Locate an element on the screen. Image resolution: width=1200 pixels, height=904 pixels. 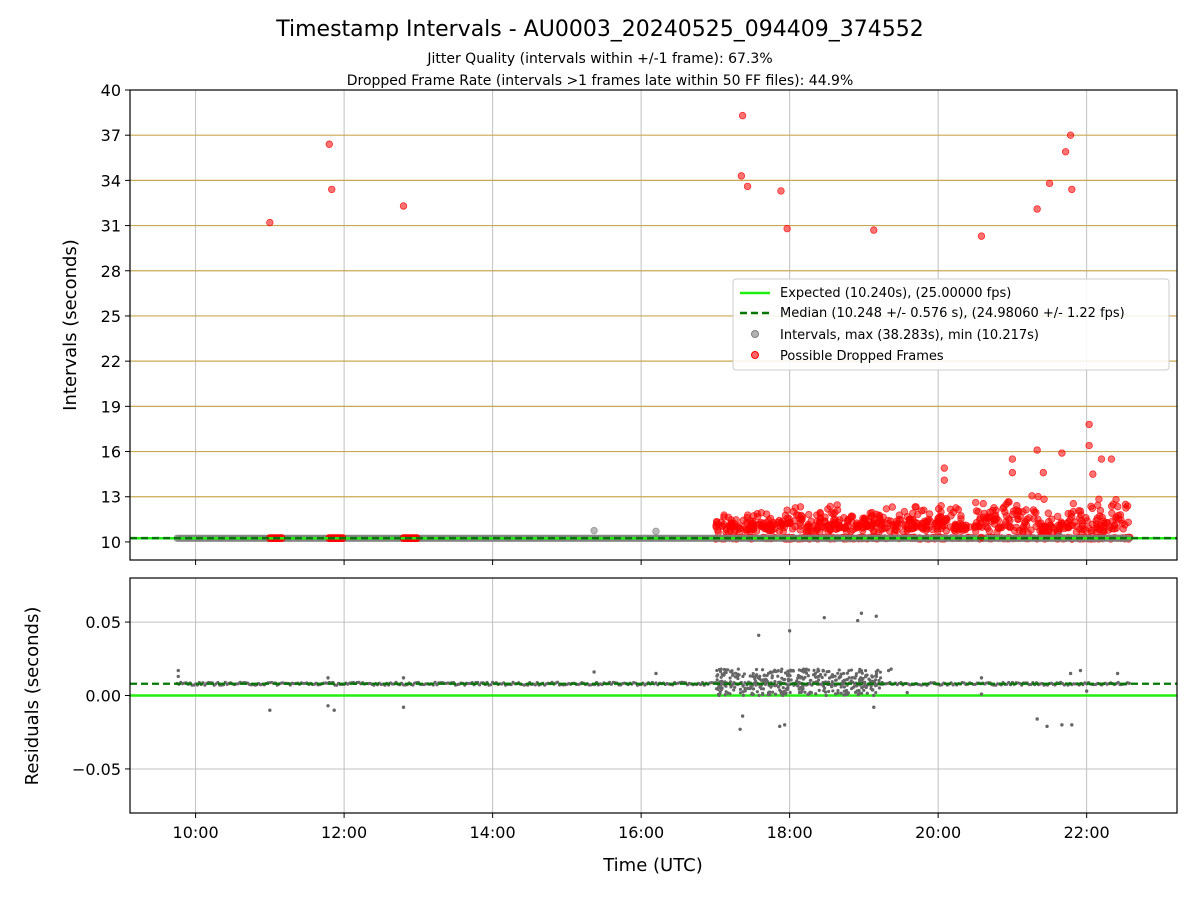
x-tick-label: 18:00 is located at coordinates (790, 832).